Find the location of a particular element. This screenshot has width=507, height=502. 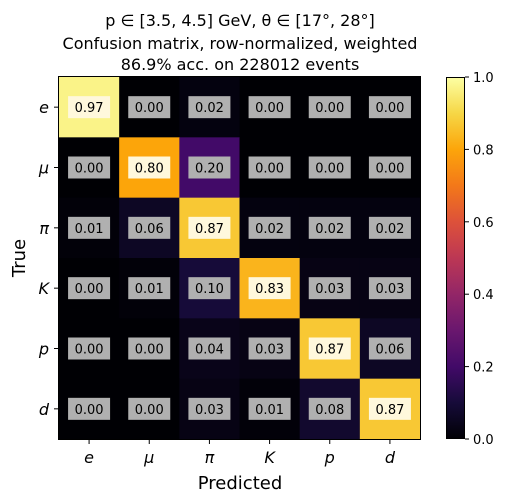

y-tick-label: μ is located at coordinates (43, 168).